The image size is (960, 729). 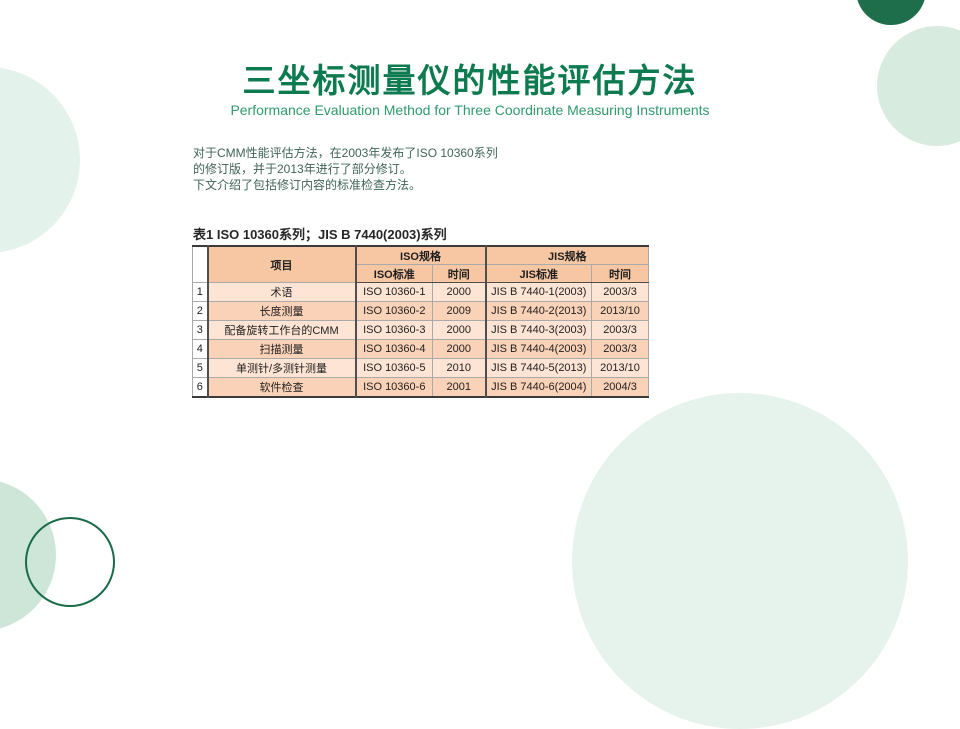 What do you see at coordinates (282, 387) in the screenshot?
I see `cell-item: 软件检查` at bounding box center [282, 387].